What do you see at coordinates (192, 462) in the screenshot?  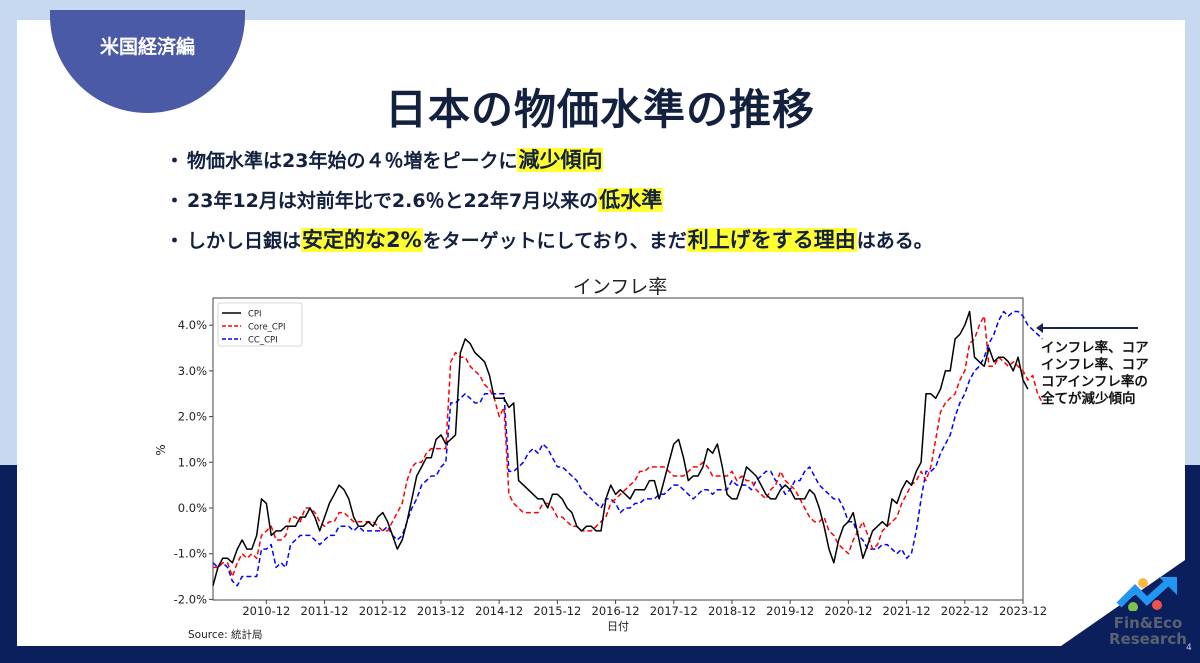 I see `y-tick-label: 1.0%` at bounding box center [192, 462].